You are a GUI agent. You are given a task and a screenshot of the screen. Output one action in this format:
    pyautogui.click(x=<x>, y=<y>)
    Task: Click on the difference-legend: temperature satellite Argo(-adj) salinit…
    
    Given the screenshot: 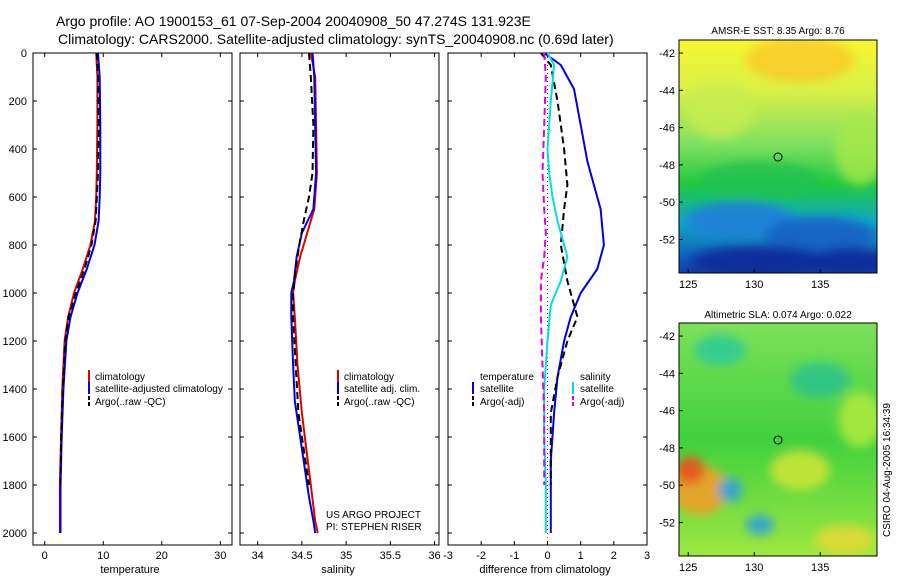 What is the action you would take?
    pyautogui.click(x=548, y=390)
    